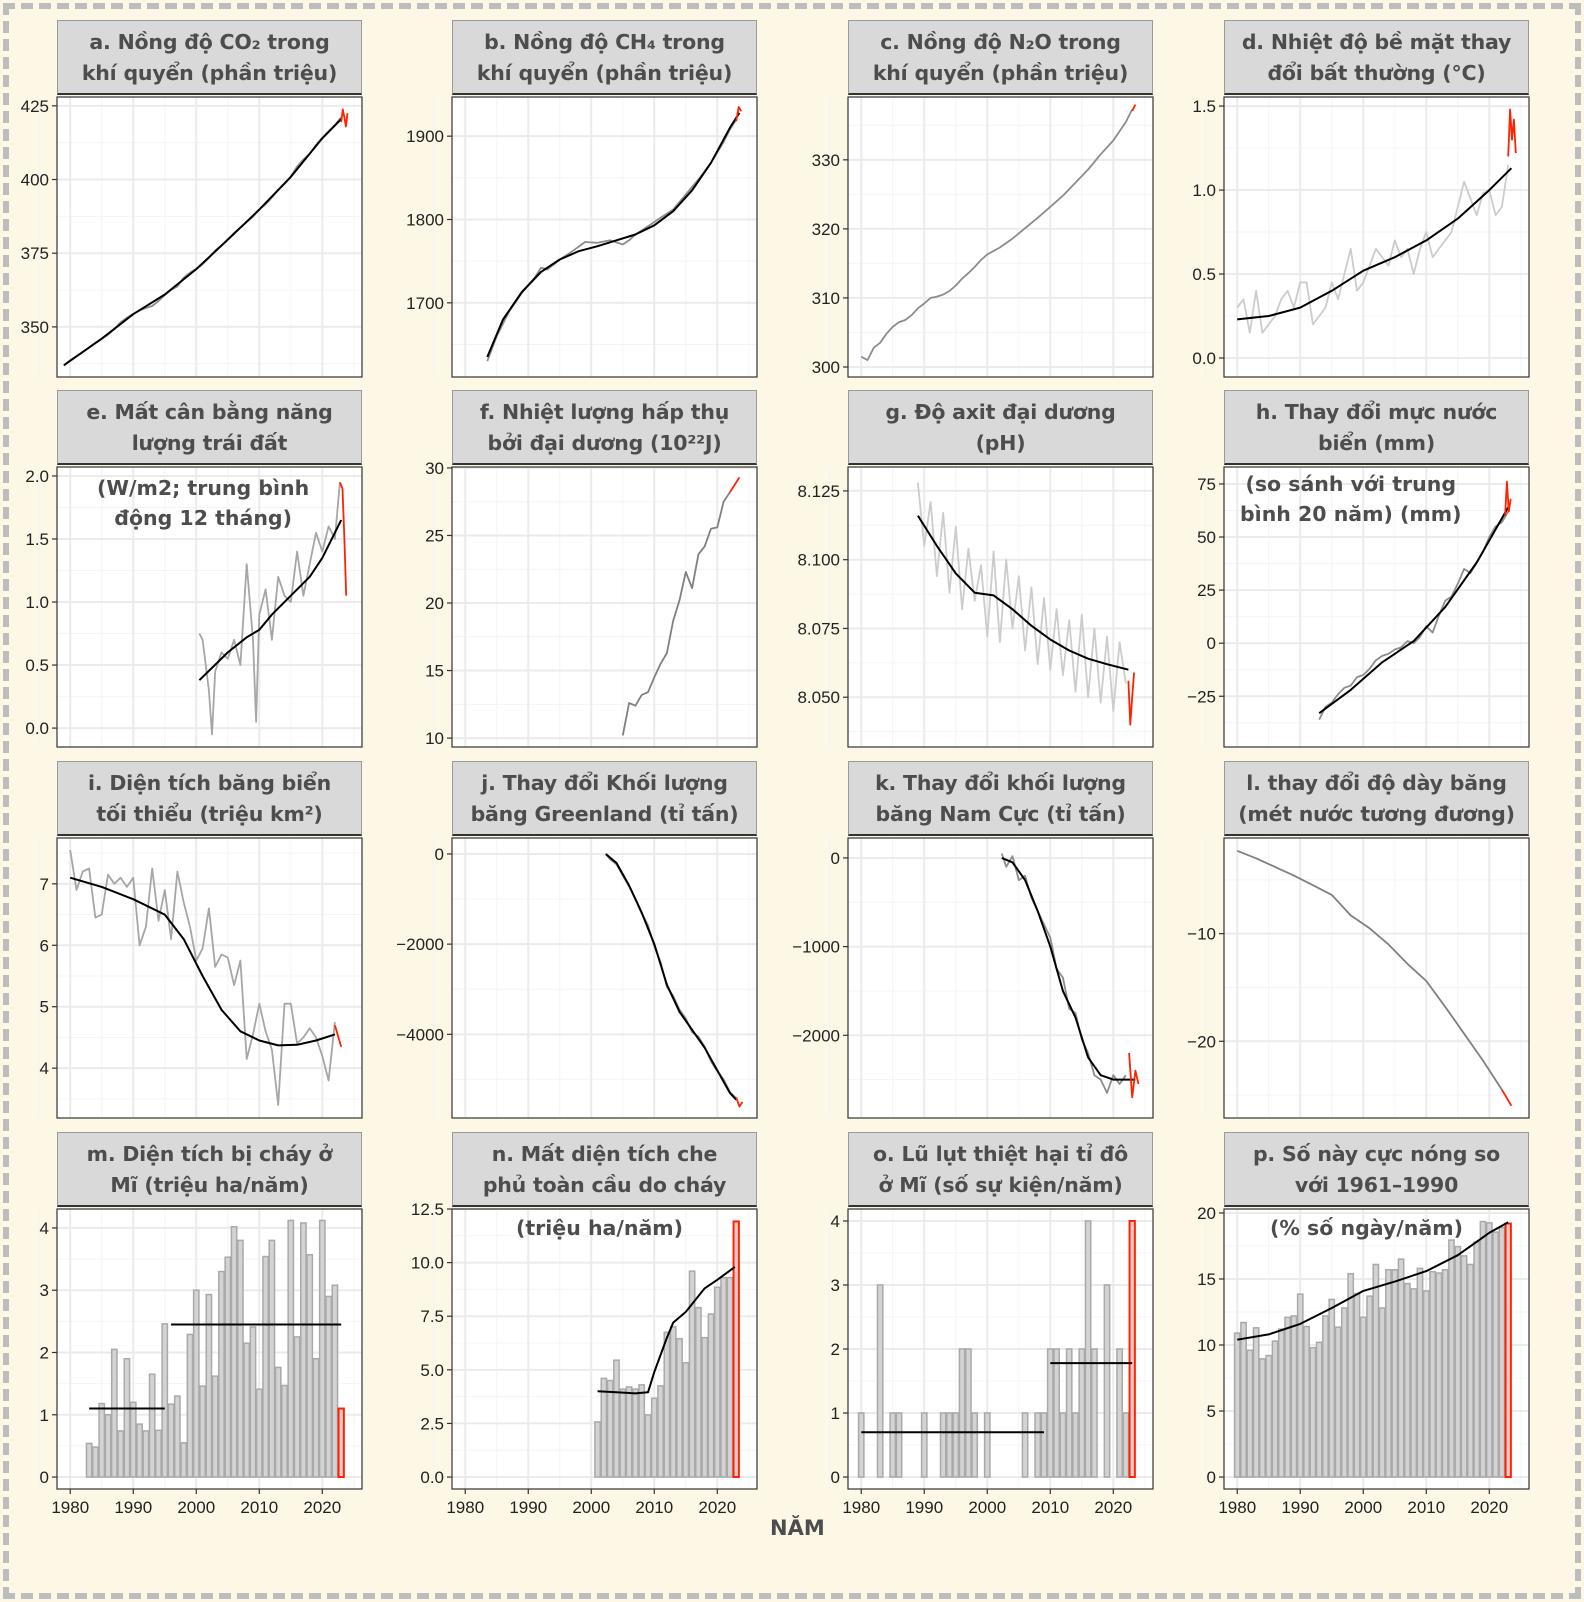 The height and width of the screenshot is (1602, 1584). I want to click on y-tick-label: 4, so click(835, 1221).